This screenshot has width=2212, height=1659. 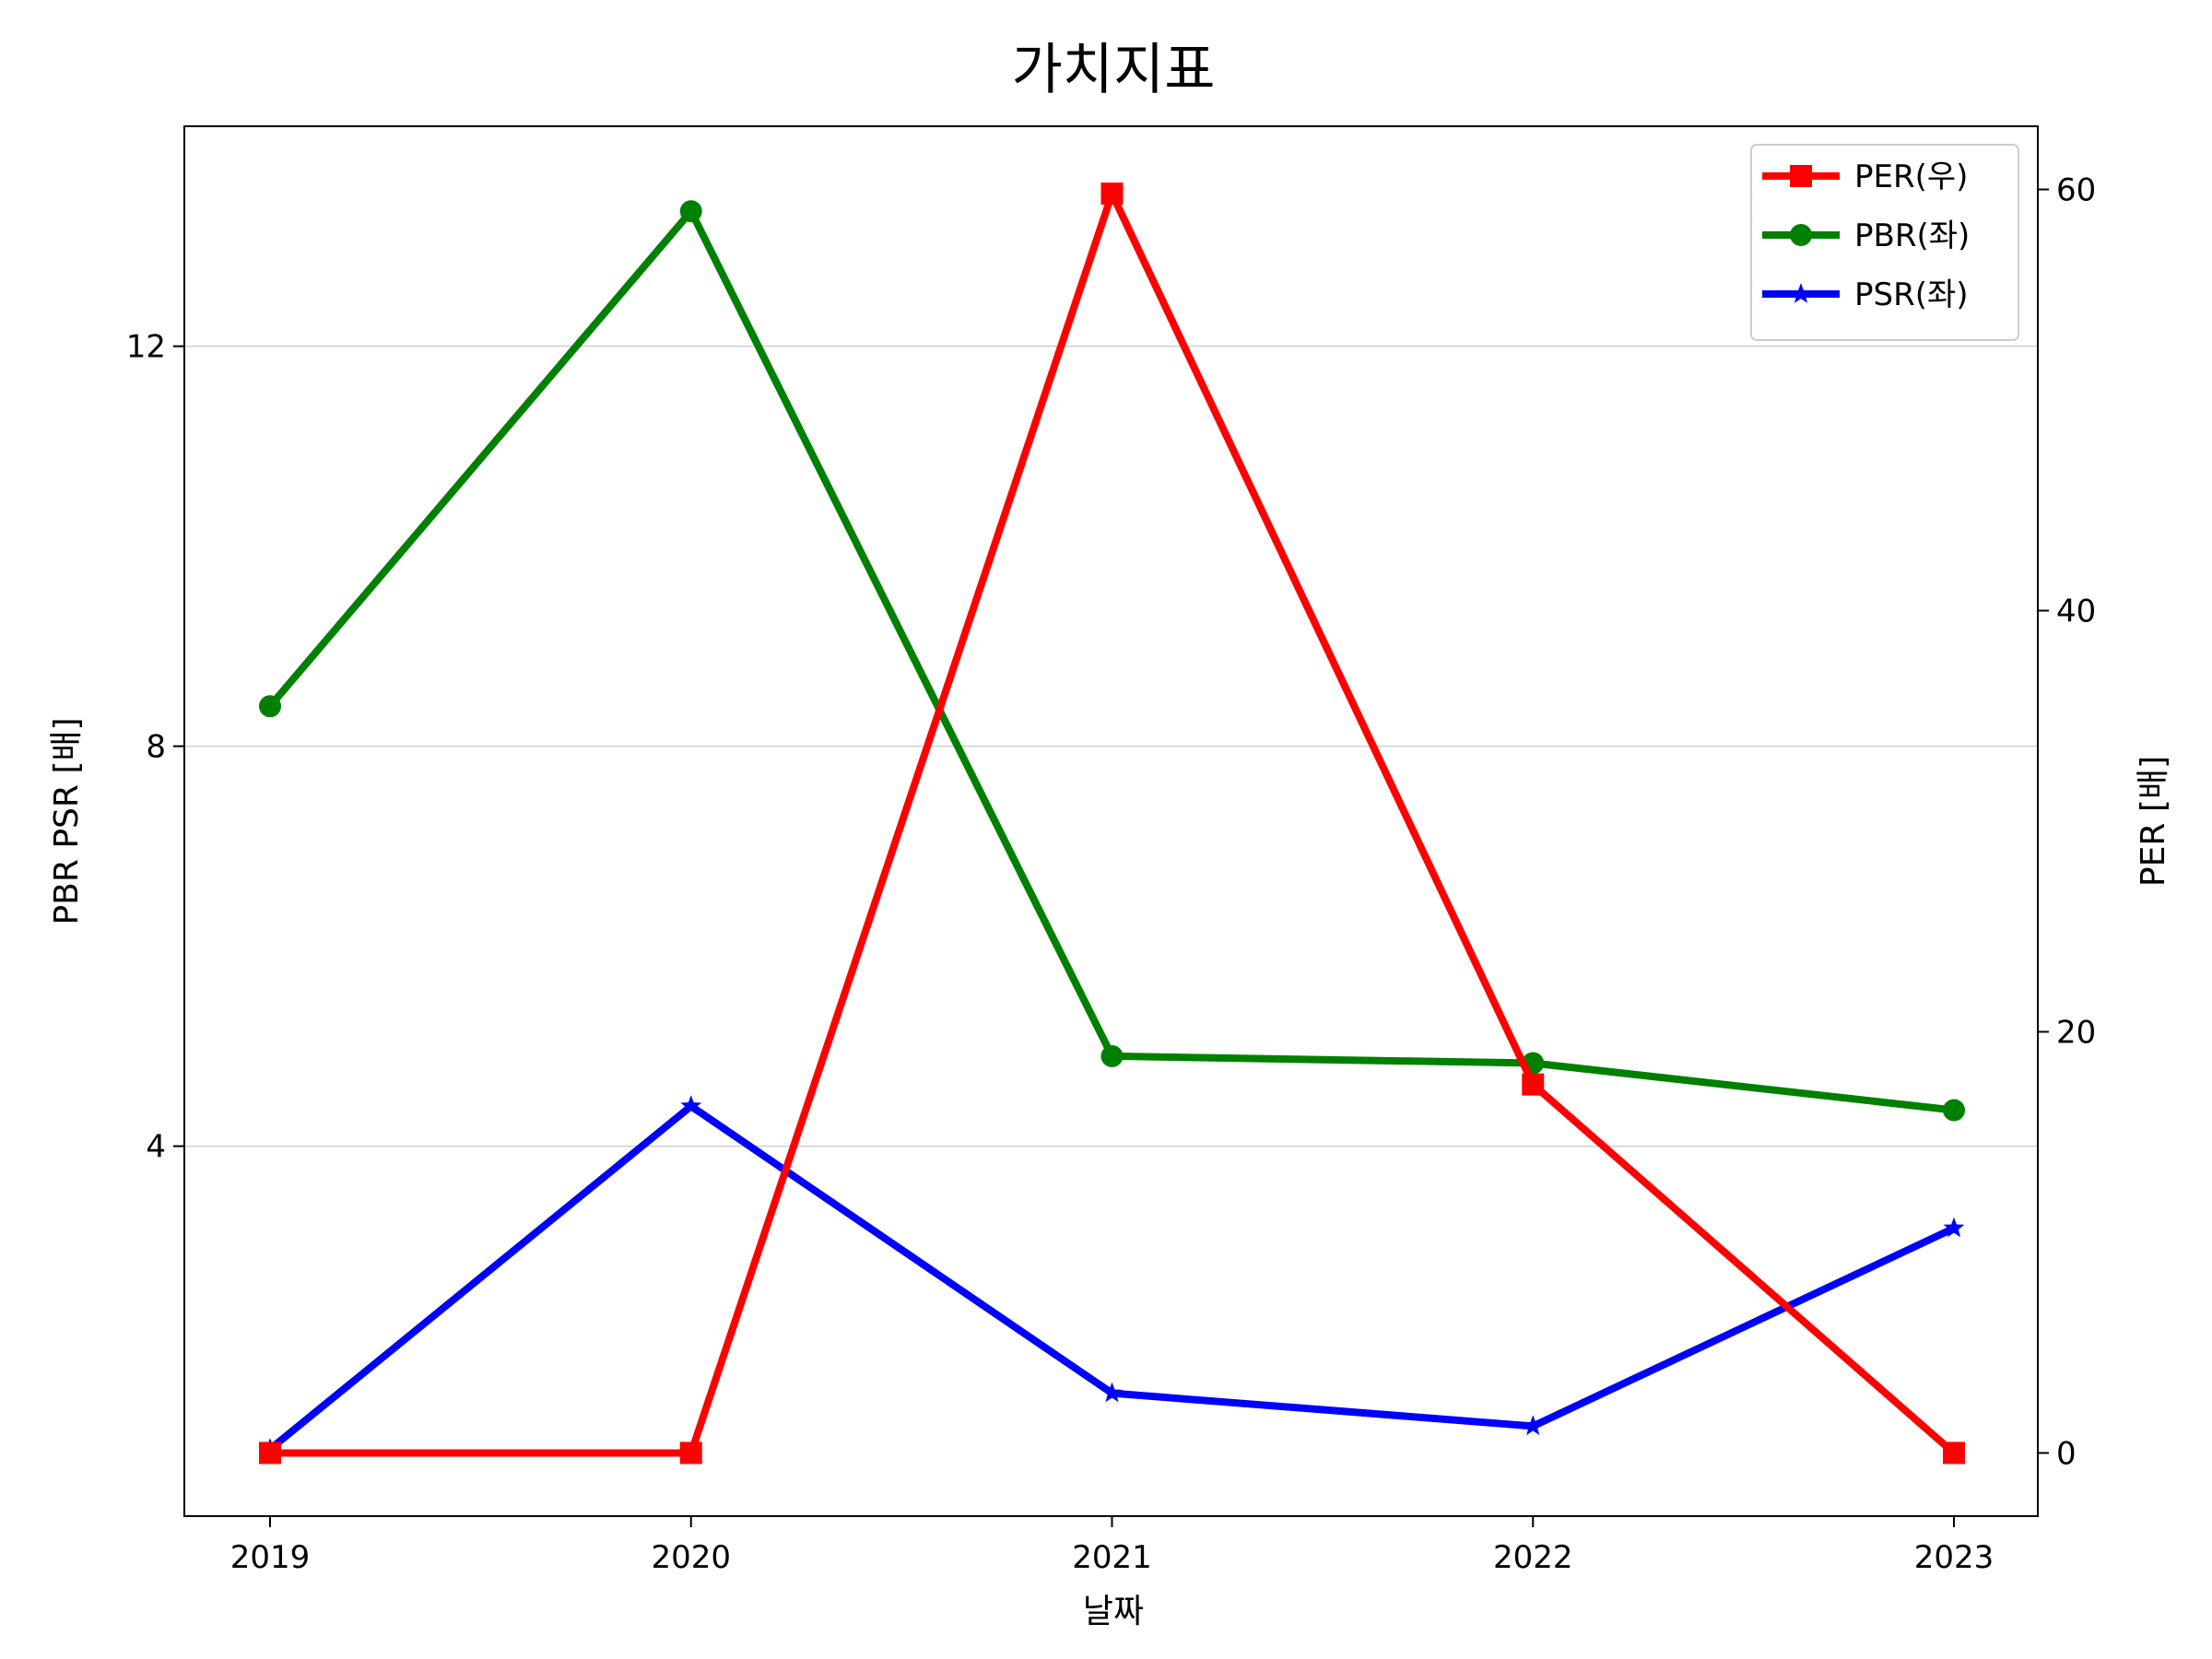 What do you see at coordinates (1114, 70) in the screenshot?
I see `chart-title: 가치지표` at bounding box center [1114, 70].